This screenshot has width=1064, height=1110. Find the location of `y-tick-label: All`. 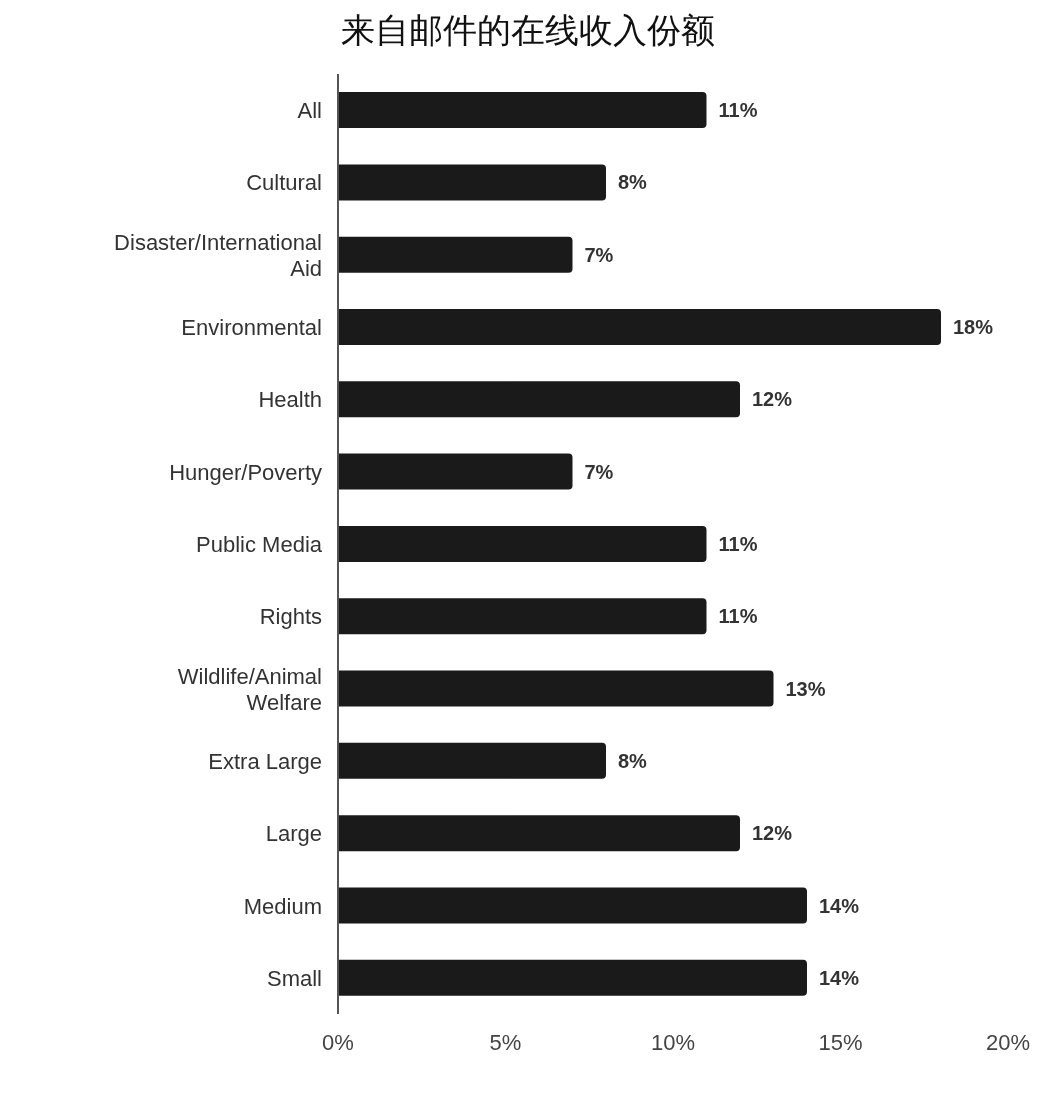

y-tick-label: All is located at coordinates (309, 110).